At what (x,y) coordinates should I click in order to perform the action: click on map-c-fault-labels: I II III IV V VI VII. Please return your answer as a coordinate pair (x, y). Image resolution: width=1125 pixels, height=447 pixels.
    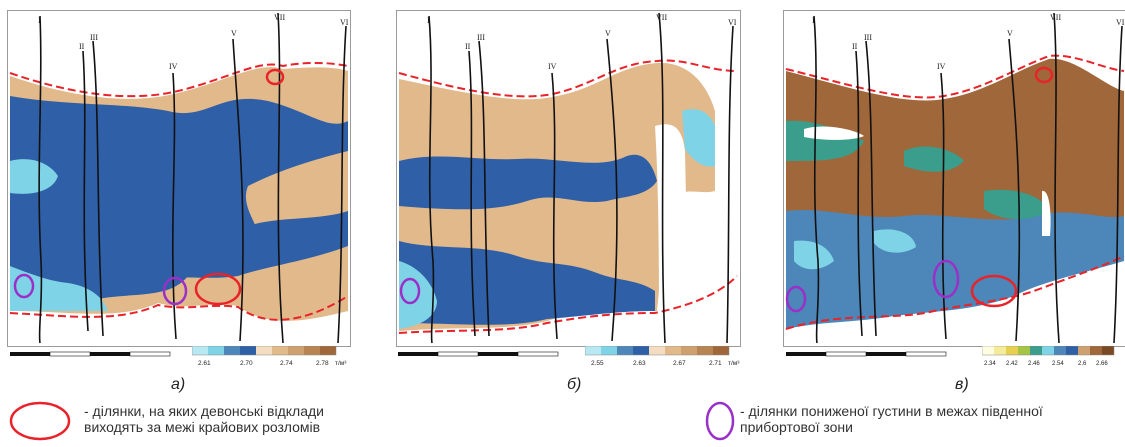
    Looking at the image, I should click on (968, 42).